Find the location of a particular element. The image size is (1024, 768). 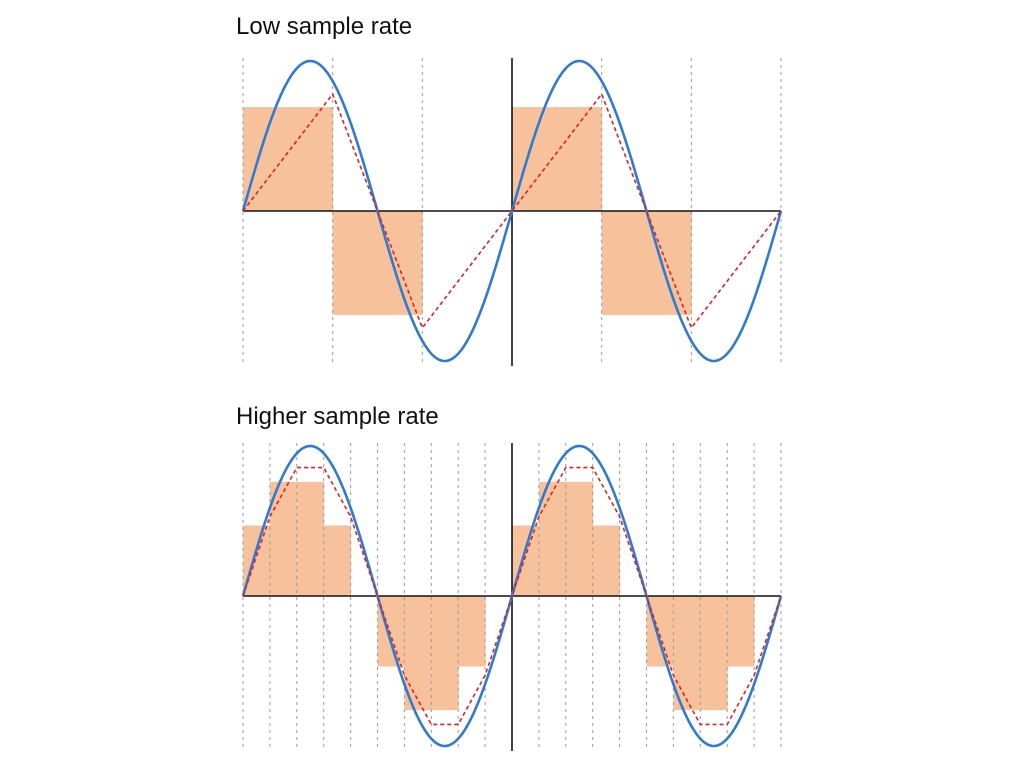

panel-title-high: Higher sample rate is located at coordinates (337, 416).